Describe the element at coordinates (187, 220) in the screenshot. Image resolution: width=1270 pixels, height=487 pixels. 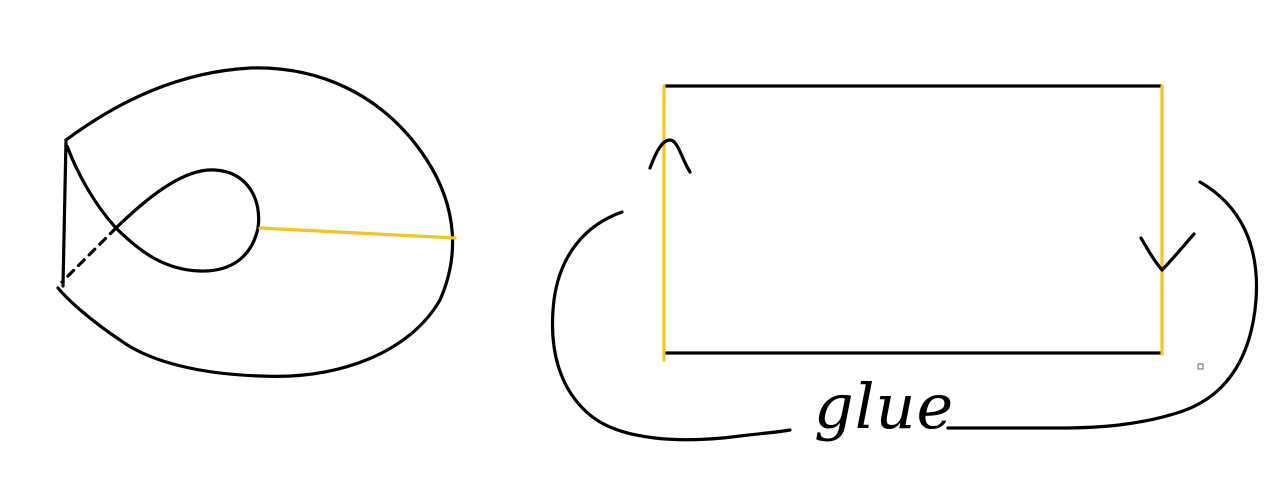
I see `surface-inner-loop` at that location.